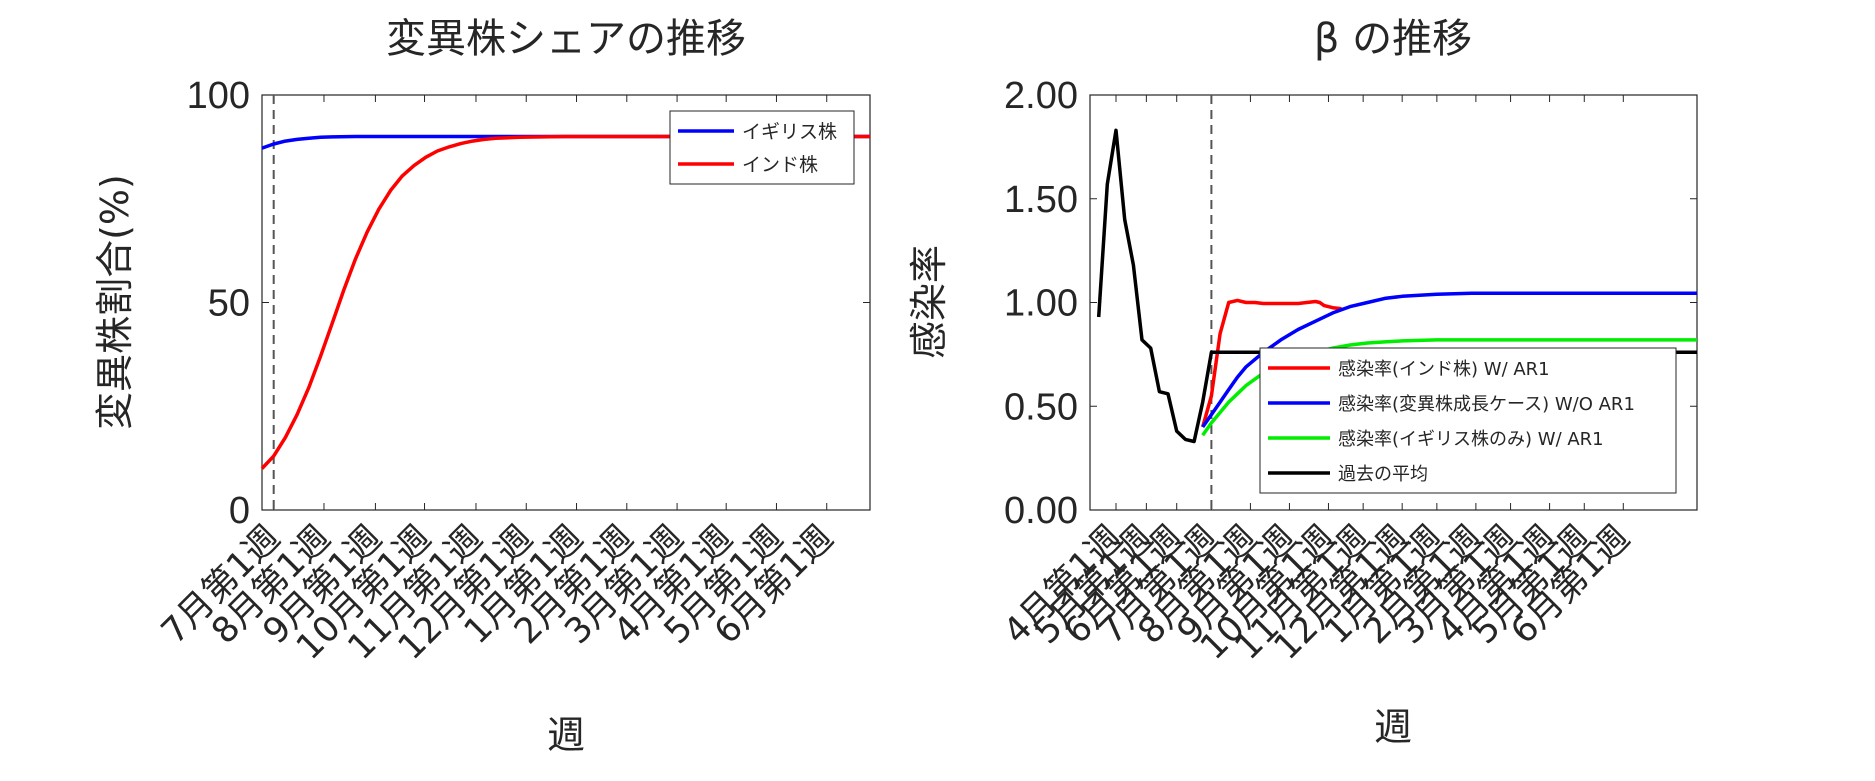 The height and width of the screenshot is (781, 1875). What do you see at coordinates (229, 304) in the screenshot?
I see `y-tick-label: 50` at bounding box center [229, 304].